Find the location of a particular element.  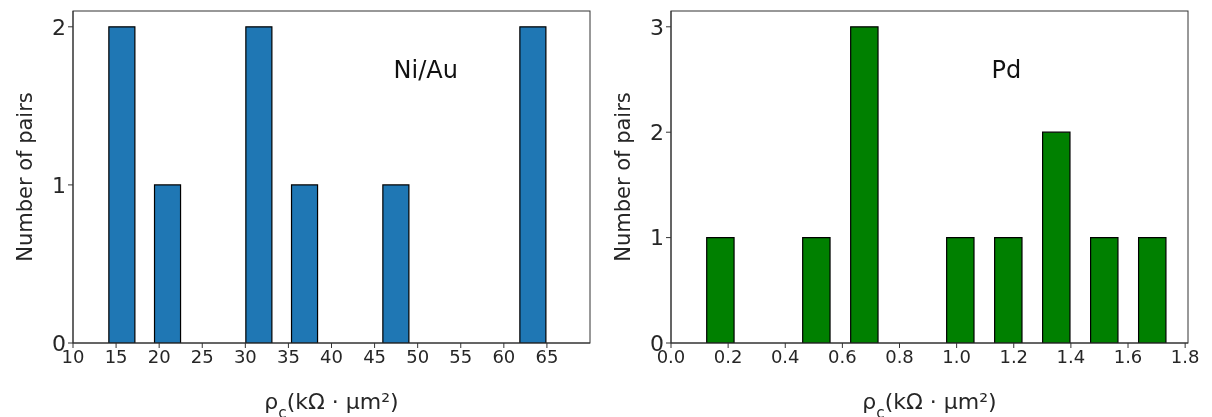

x-tick-label: 0.2 is located at coordinates (728, 356).